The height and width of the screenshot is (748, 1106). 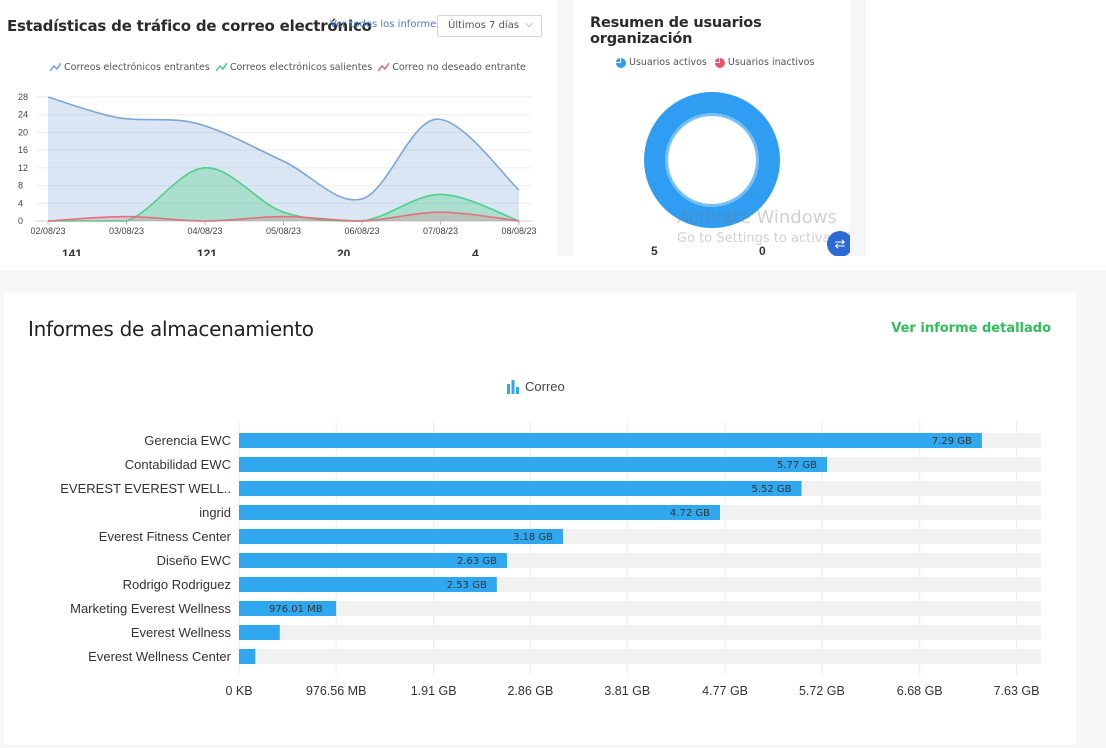 What do you see at coordinates (145, 488) in the screenshot?
I see `category-label: EVEREST EVEREST WELL..` at bounding box center [145, 488].